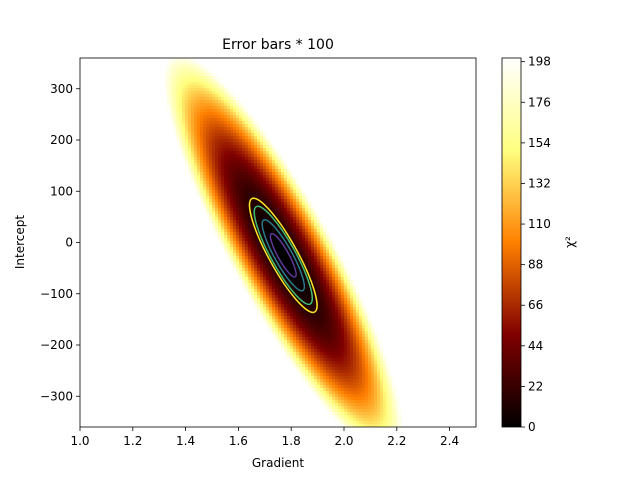 The width and height of the screenshot is (640, 480). I want to click on colorbar-tick-label: 110, so click(539, 224).